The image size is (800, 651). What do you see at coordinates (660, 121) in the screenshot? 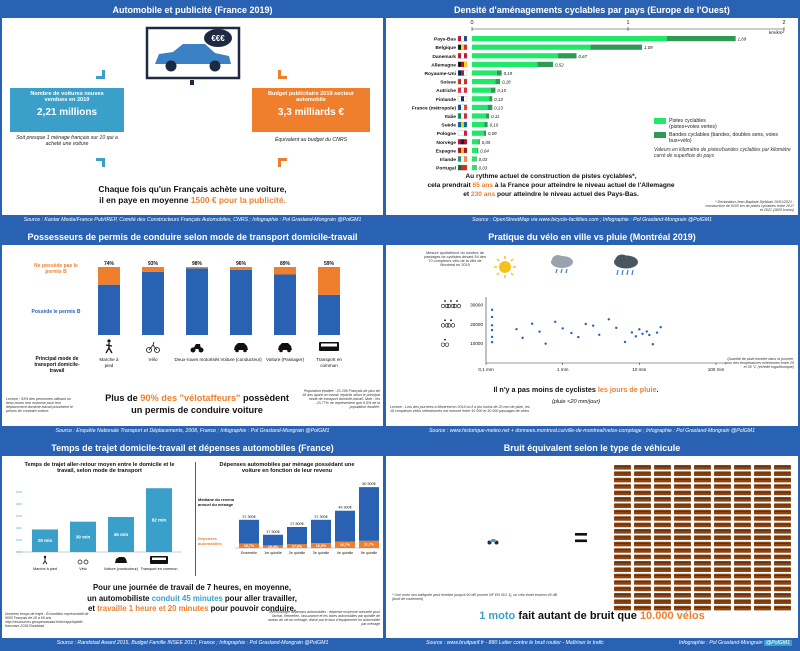
I see `legend-swatch` at bounding box center [660, 121].